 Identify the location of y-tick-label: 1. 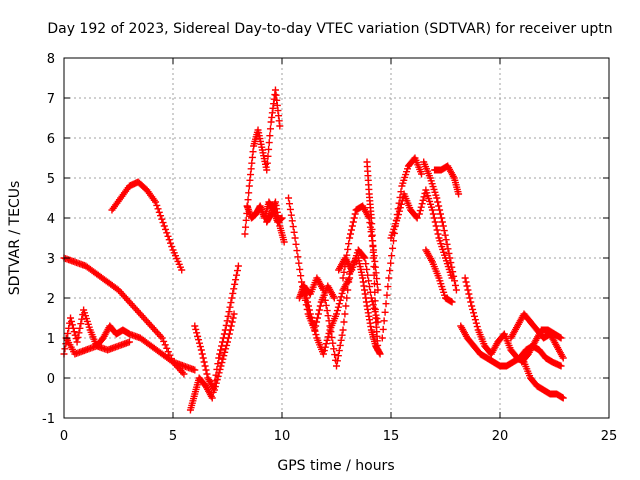
(51, 339).